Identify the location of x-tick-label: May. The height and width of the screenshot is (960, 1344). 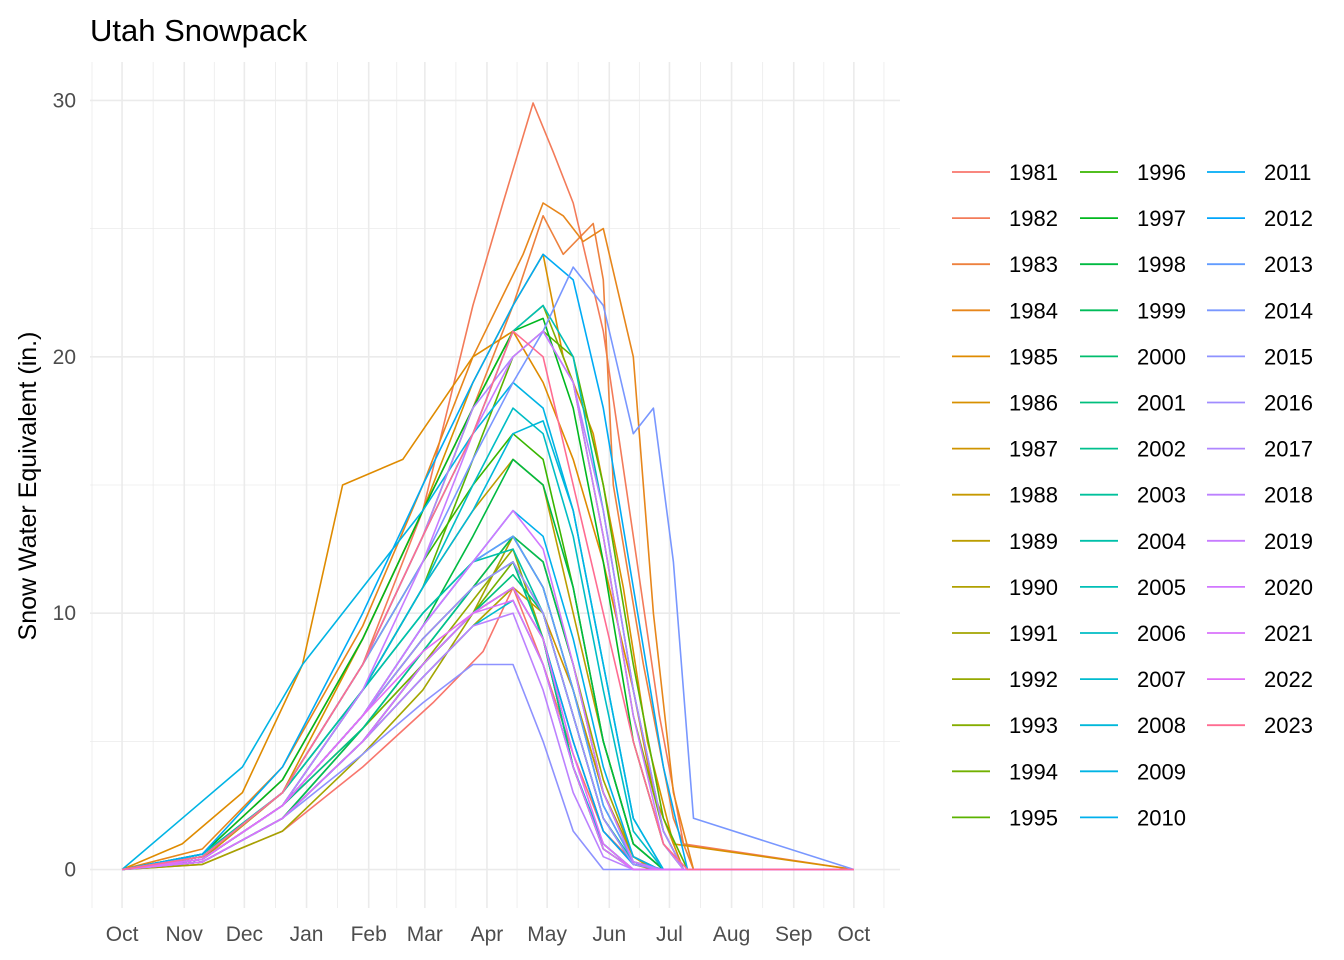
(547, 934).